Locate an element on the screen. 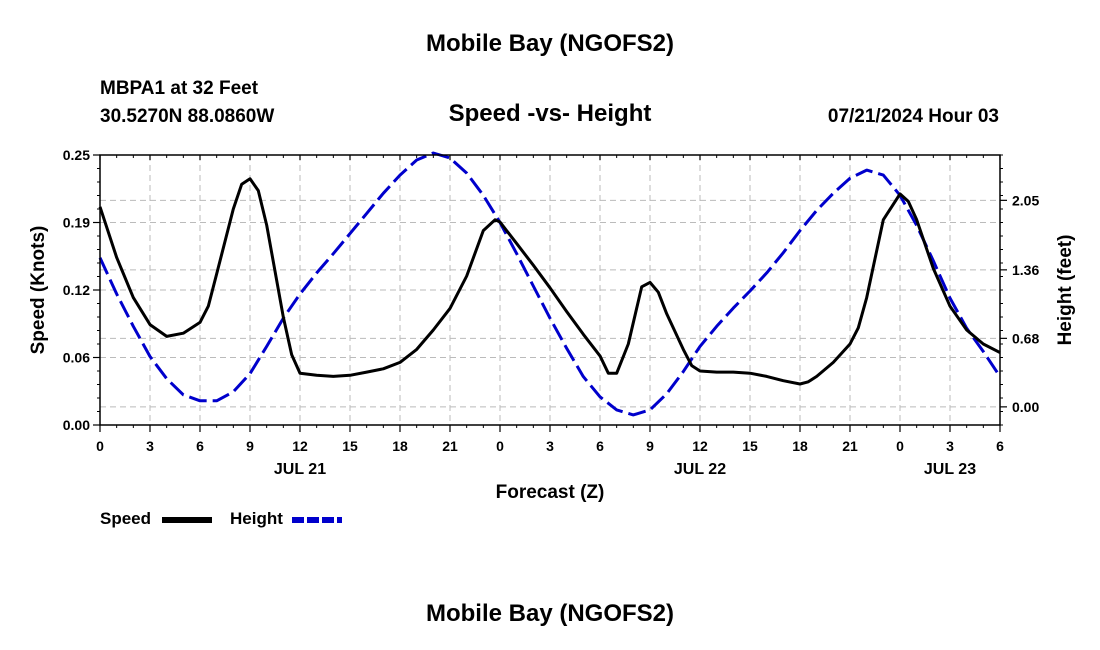 This screenshot has height=650, width=1100. y-left-tick-label: 0.00 is located at coordinates (76, 425).